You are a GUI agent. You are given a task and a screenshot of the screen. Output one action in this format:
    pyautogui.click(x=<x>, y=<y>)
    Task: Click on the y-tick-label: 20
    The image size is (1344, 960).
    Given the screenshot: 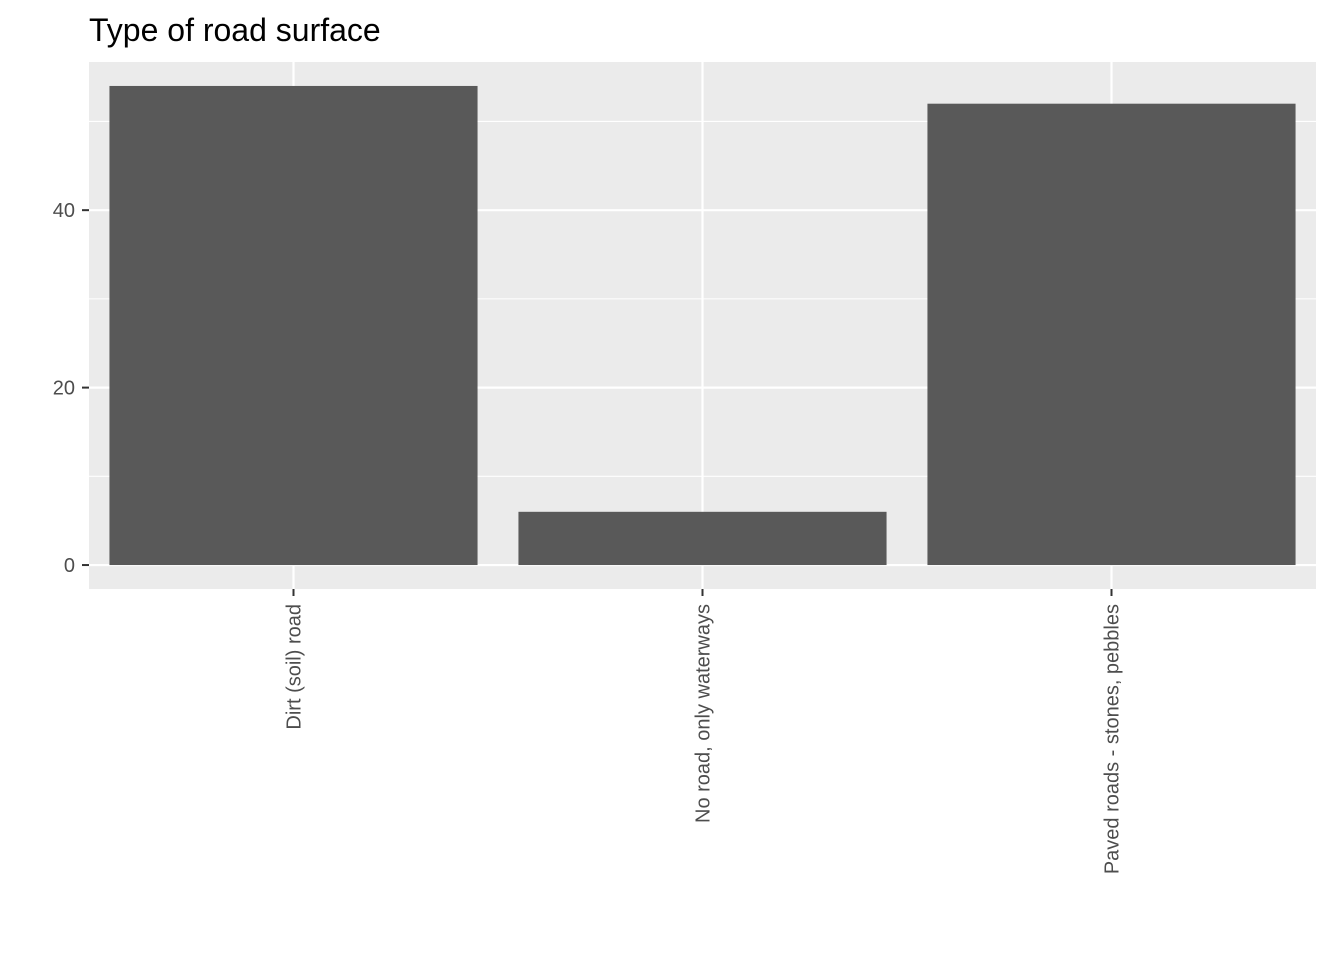 What is the action you would take?
    pyautogui.click(x=64, y=389)
    